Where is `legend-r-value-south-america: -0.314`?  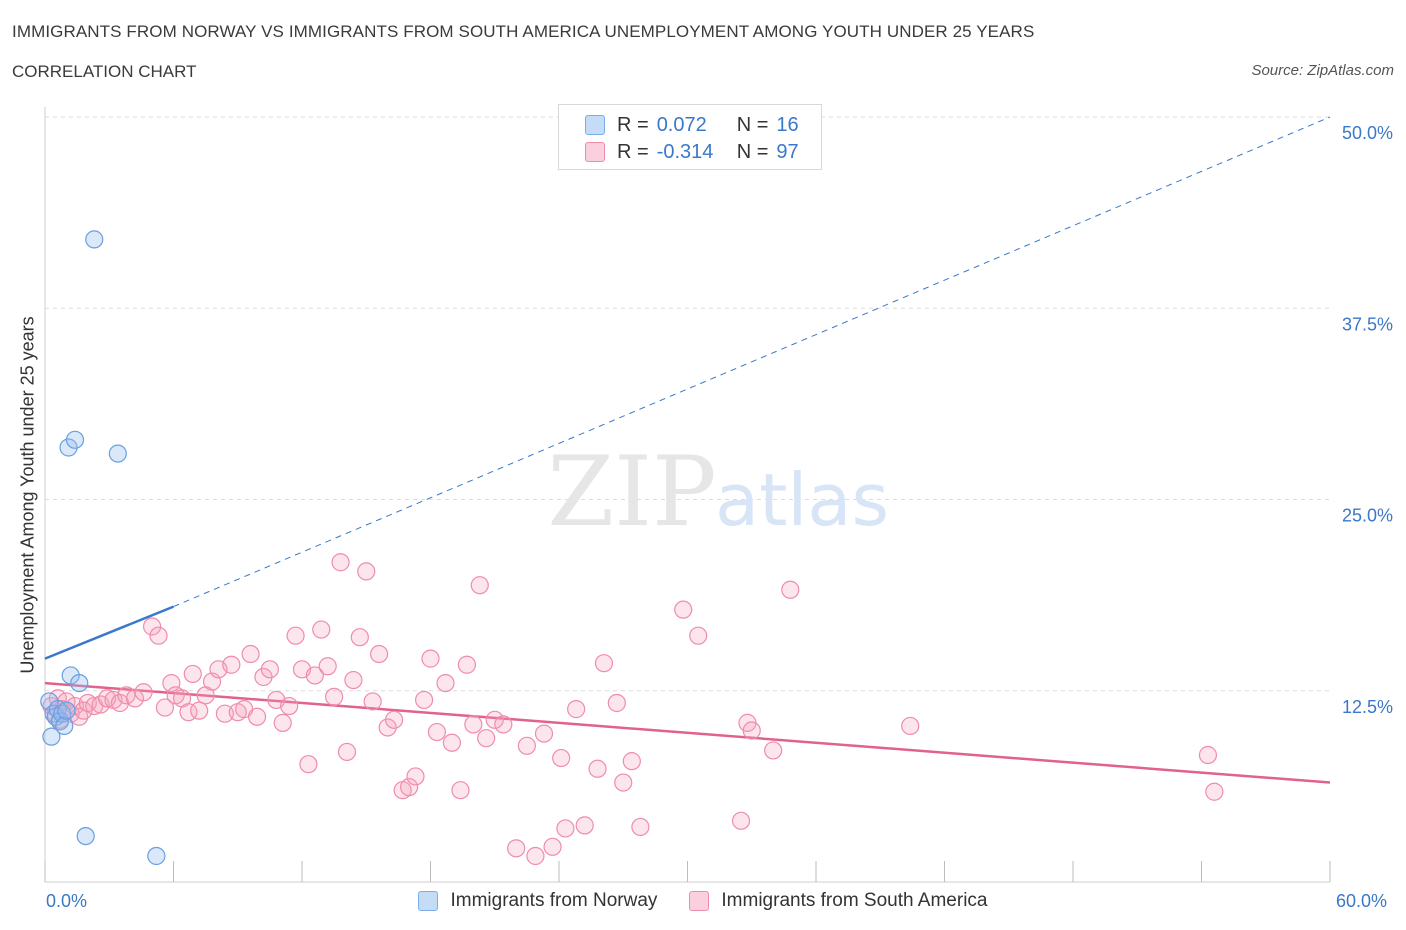
legend-r-value-south-america: -0.314 is located at coordinates (685, 151).